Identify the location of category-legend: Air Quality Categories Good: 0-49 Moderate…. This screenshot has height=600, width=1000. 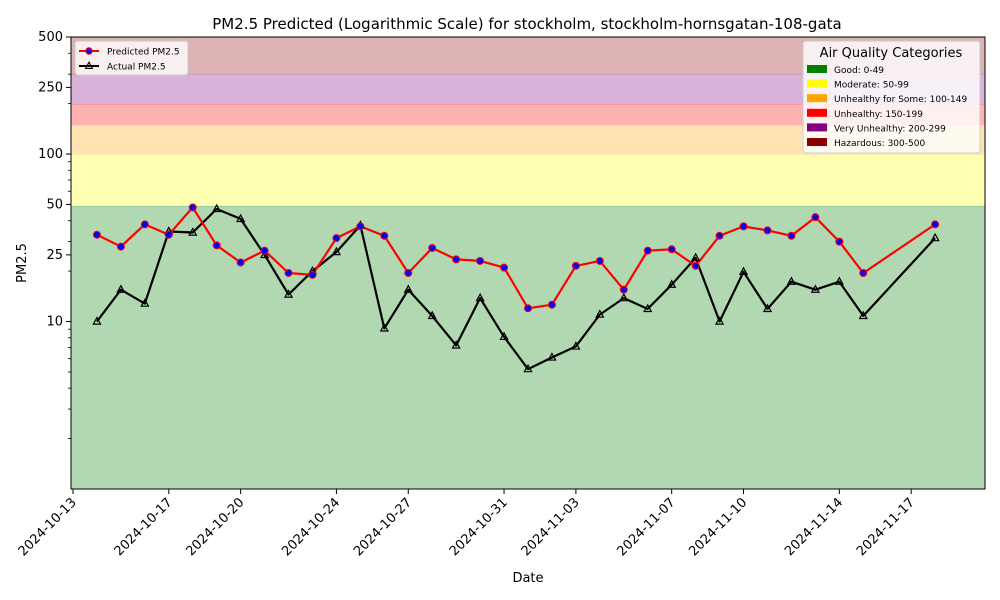
(891, 97).